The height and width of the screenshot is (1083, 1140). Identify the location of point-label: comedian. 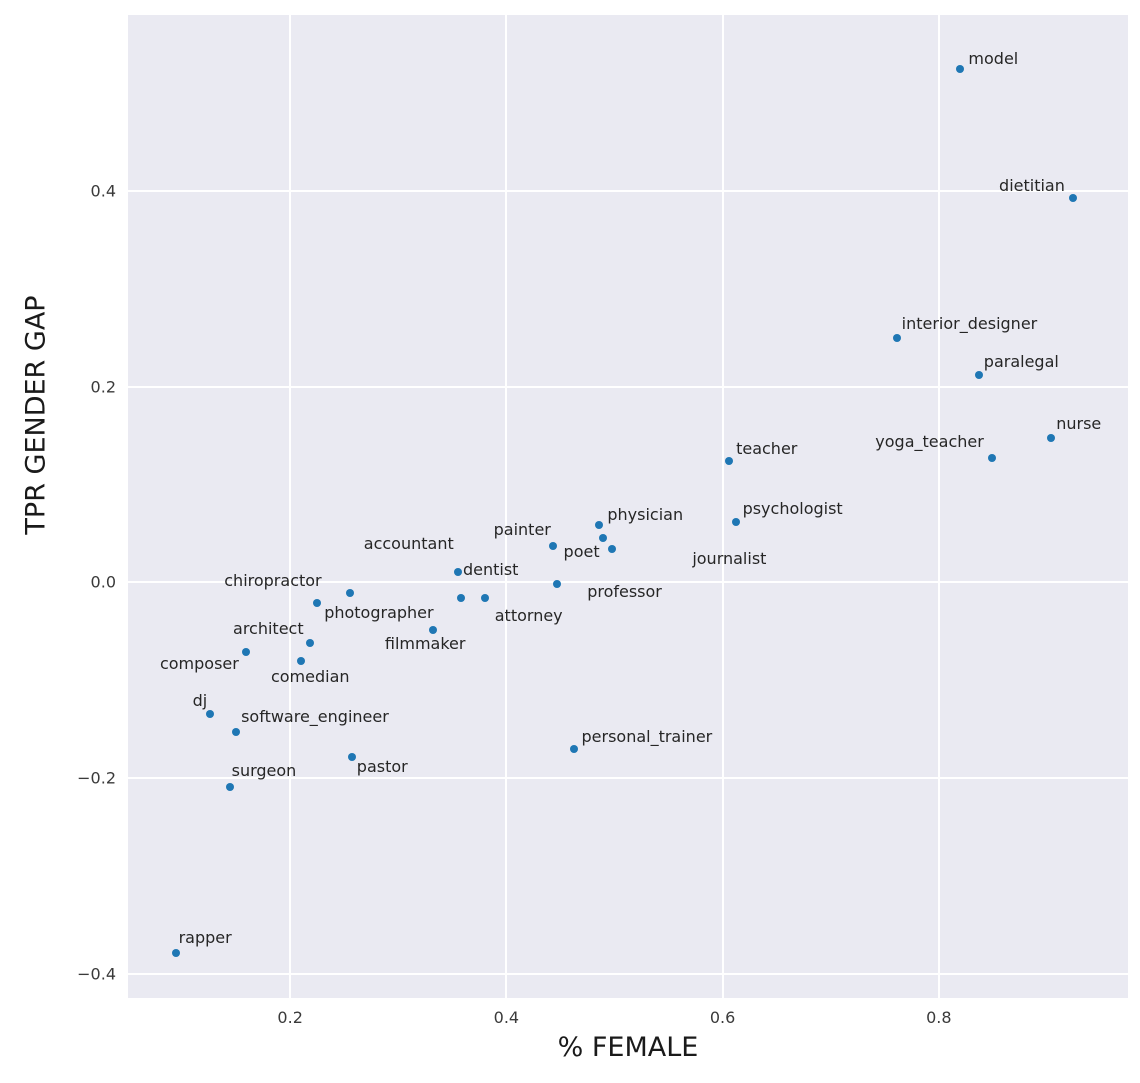
(310, 676).